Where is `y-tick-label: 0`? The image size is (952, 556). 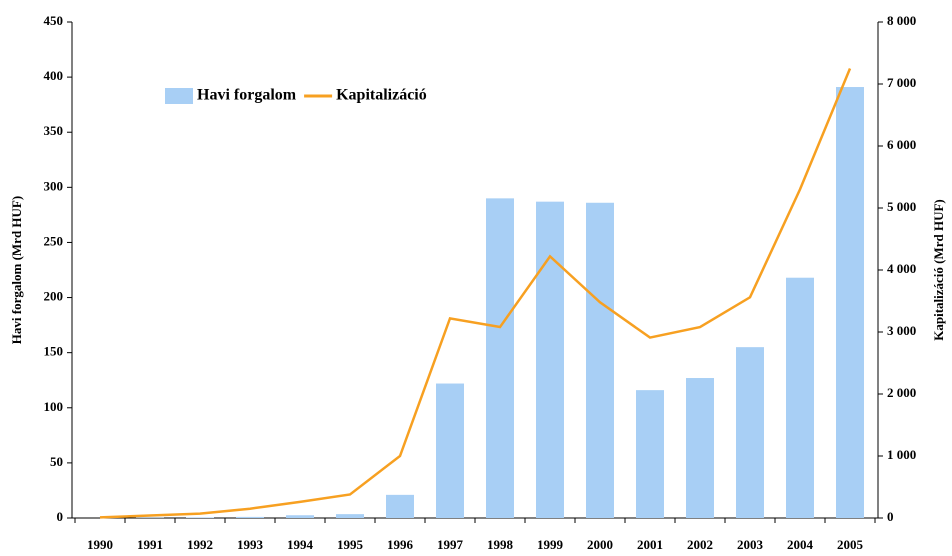 y-tick-label: 0 is located at coordinates (60, 516).